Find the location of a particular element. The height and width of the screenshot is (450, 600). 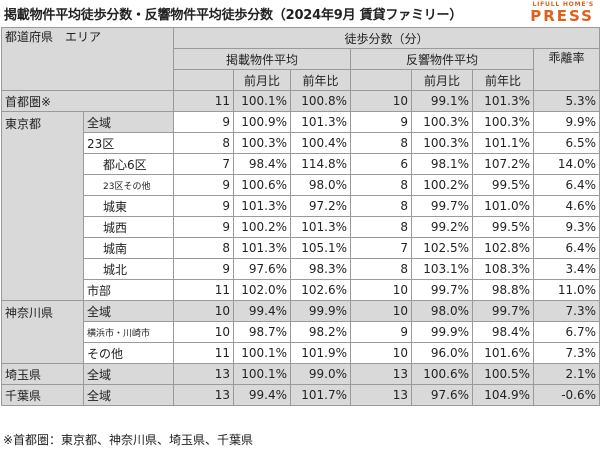

cell-response-mom: 100.6% is located at coordinates (442, 374).